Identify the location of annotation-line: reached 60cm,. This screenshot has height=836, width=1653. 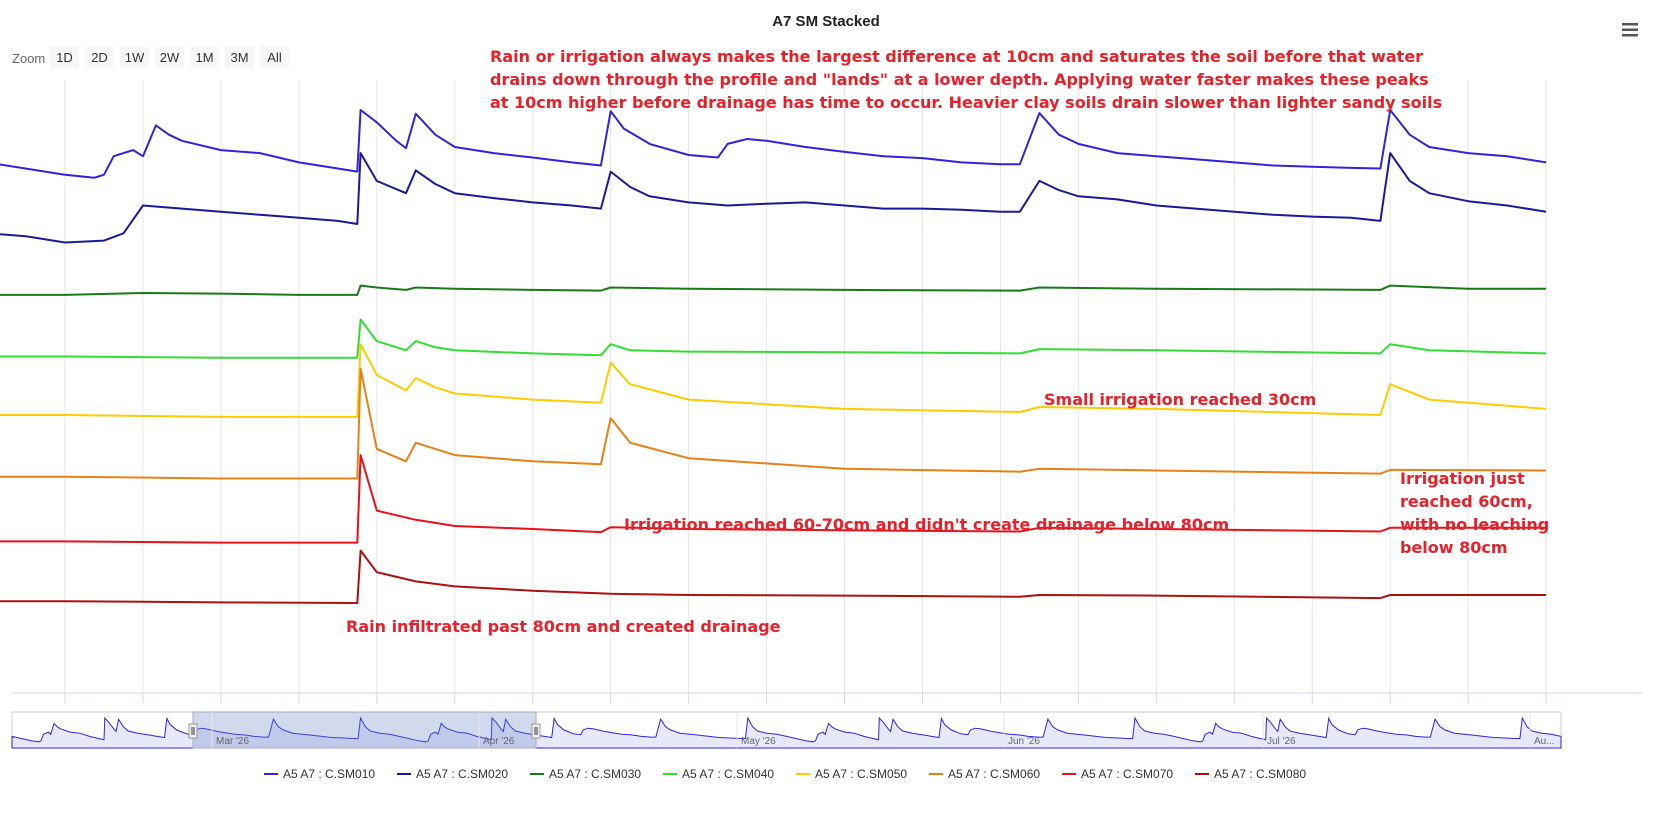
(1466, 501).